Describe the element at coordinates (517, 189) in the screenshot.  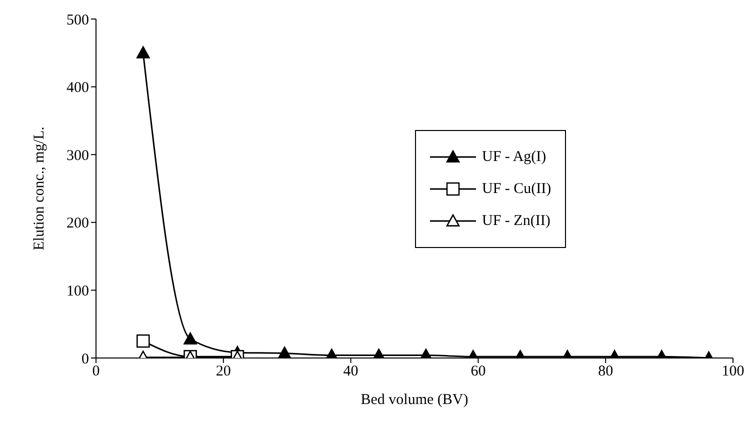
I see `legend-label: UF - Cu(II)` at that location.